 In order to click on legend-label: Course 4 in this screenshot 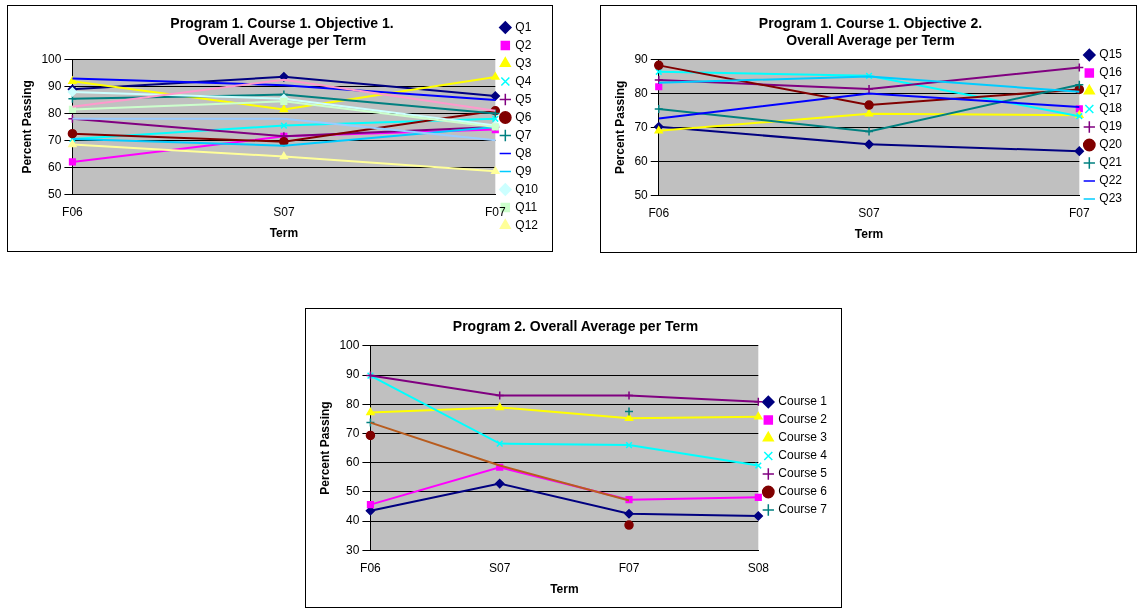, I will do `click(803, 455)`.